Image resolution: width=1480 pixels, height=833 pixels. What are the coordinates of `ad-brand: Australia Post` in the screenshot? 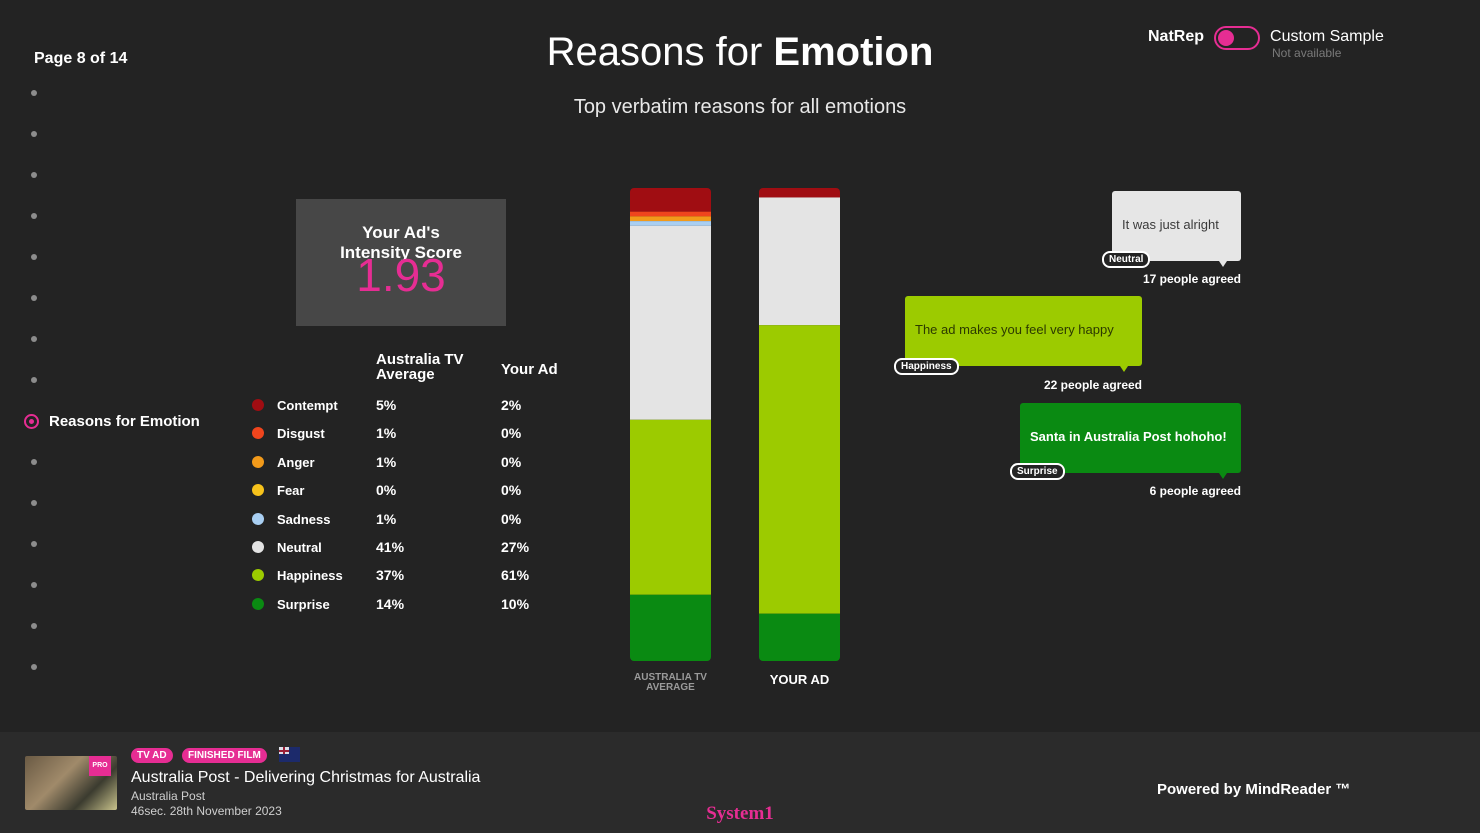 It's located at (168, 796).